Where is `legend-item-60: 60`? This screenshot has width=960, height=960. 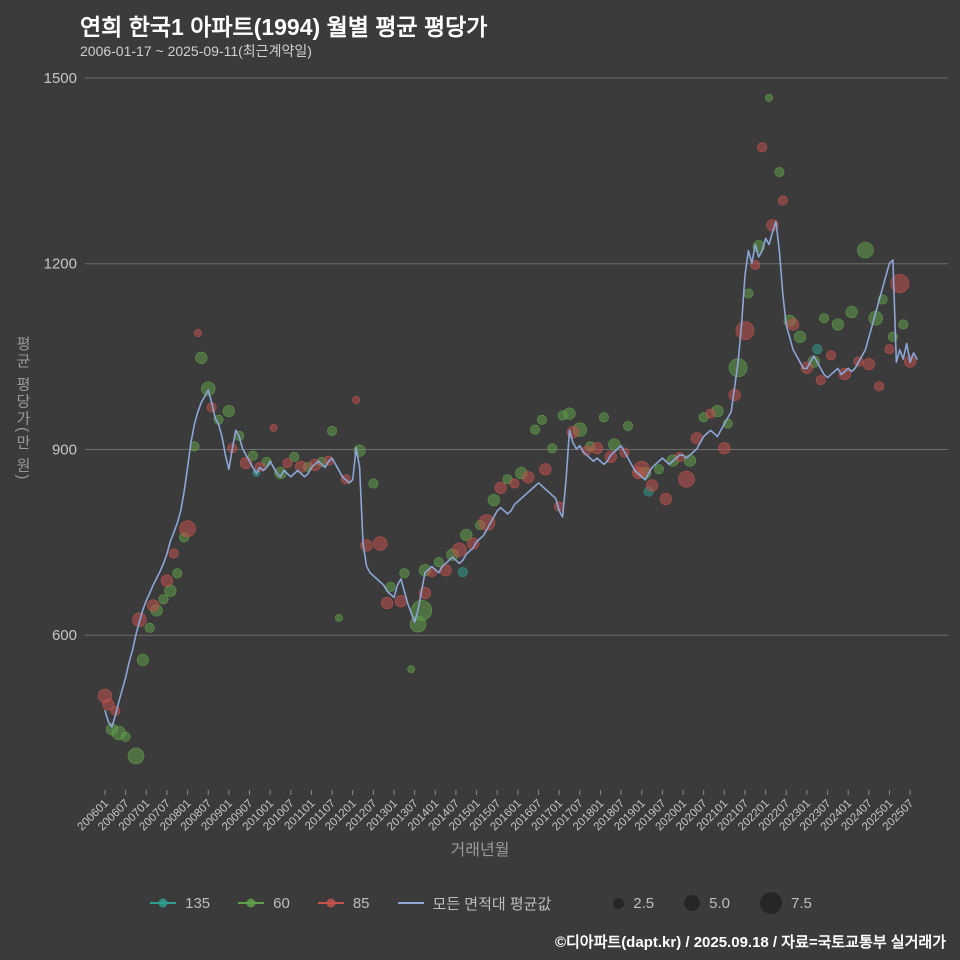 legend-item-60: 60 is located at coordinates (263, 903).